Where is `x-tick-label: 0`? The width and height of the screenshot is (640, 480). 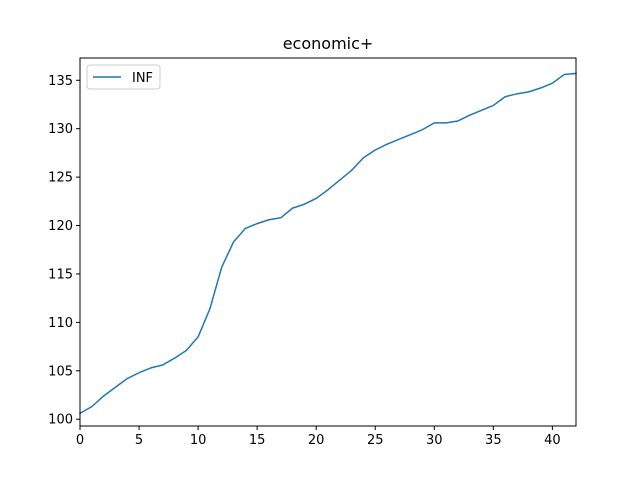 x-tick-label: 0 is located at coordinates (80, 440).